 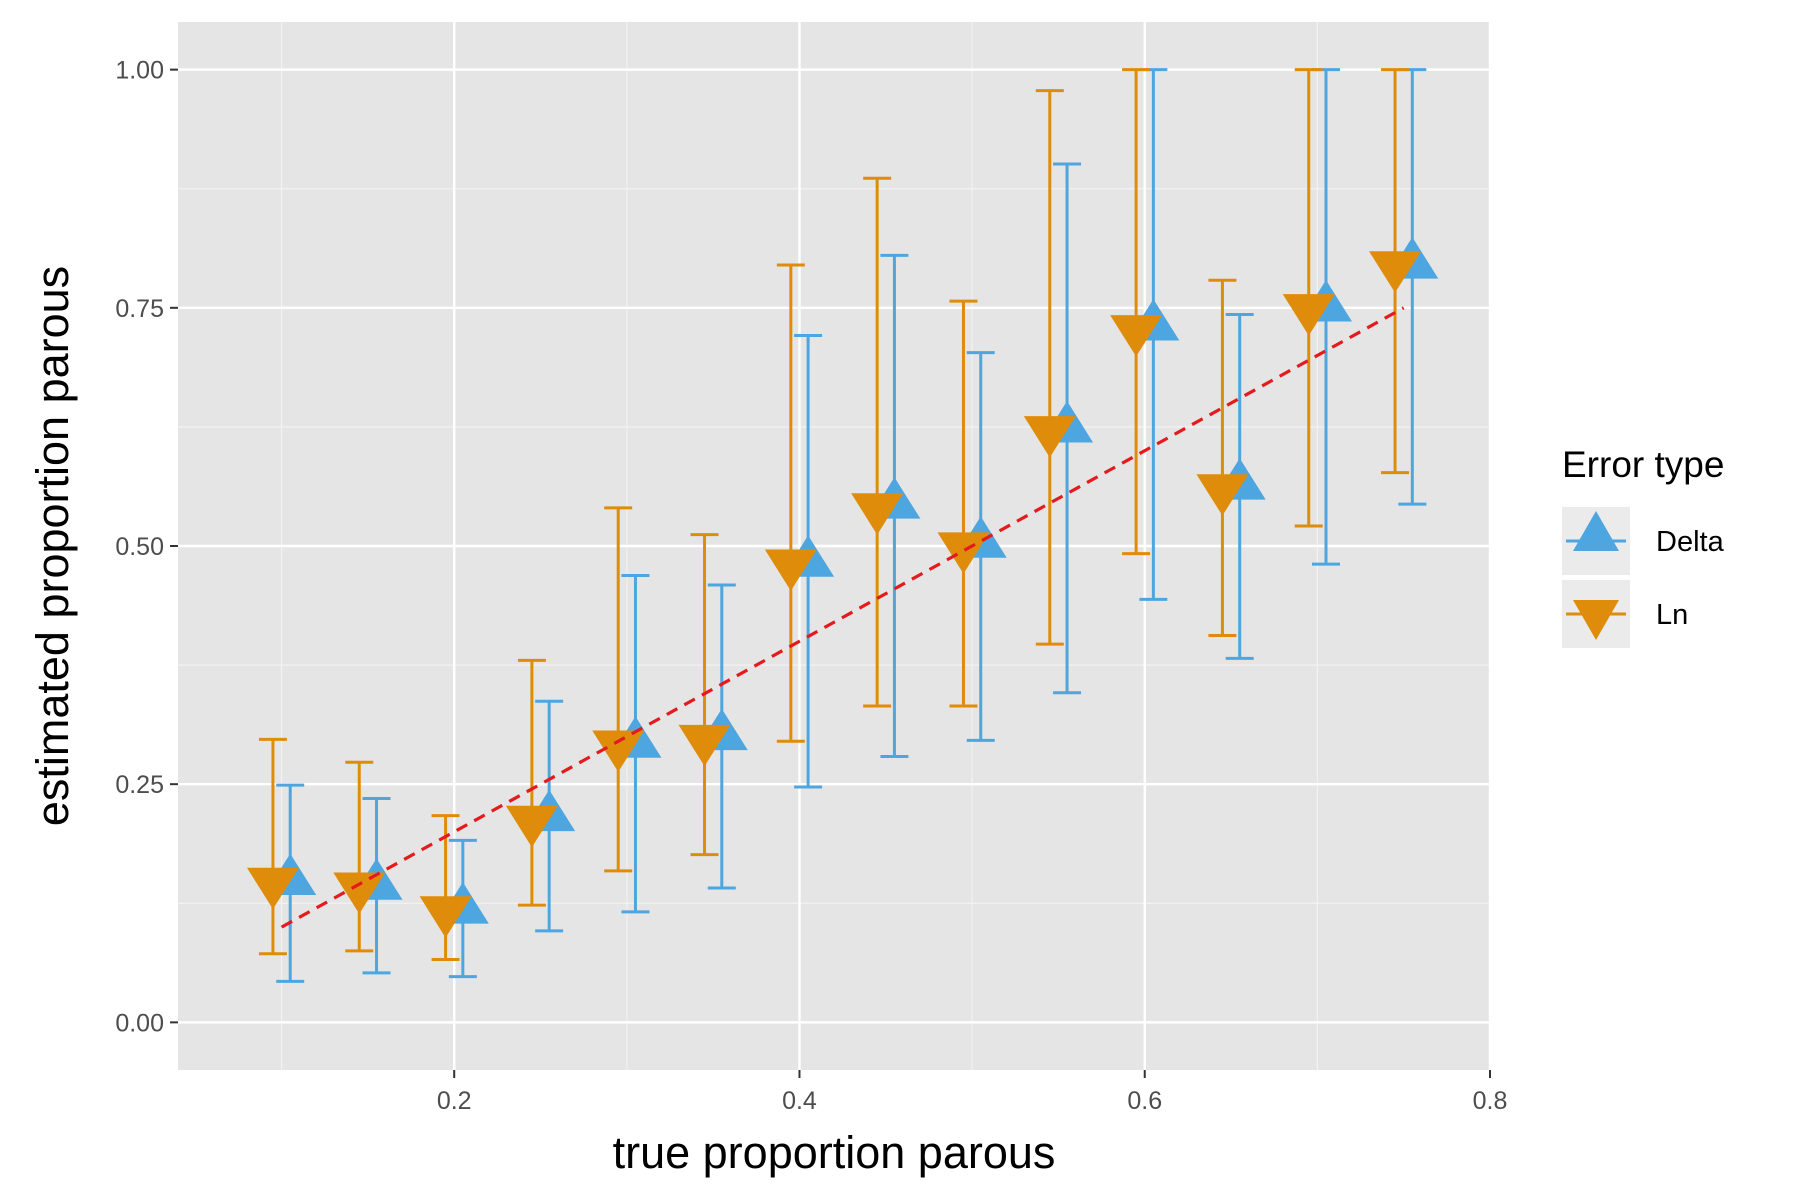 I want to click on legend-label-ln: Ln, so click(x=1672, y=615).